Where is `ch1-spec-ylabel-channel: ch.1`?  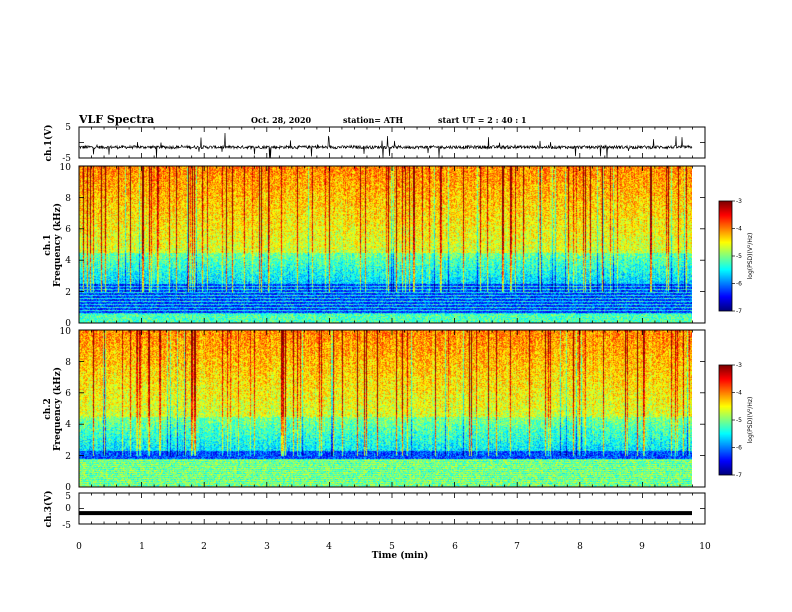 ch1-spec-ylabel-channel: ch.1 is located at coordinates (48, 244).